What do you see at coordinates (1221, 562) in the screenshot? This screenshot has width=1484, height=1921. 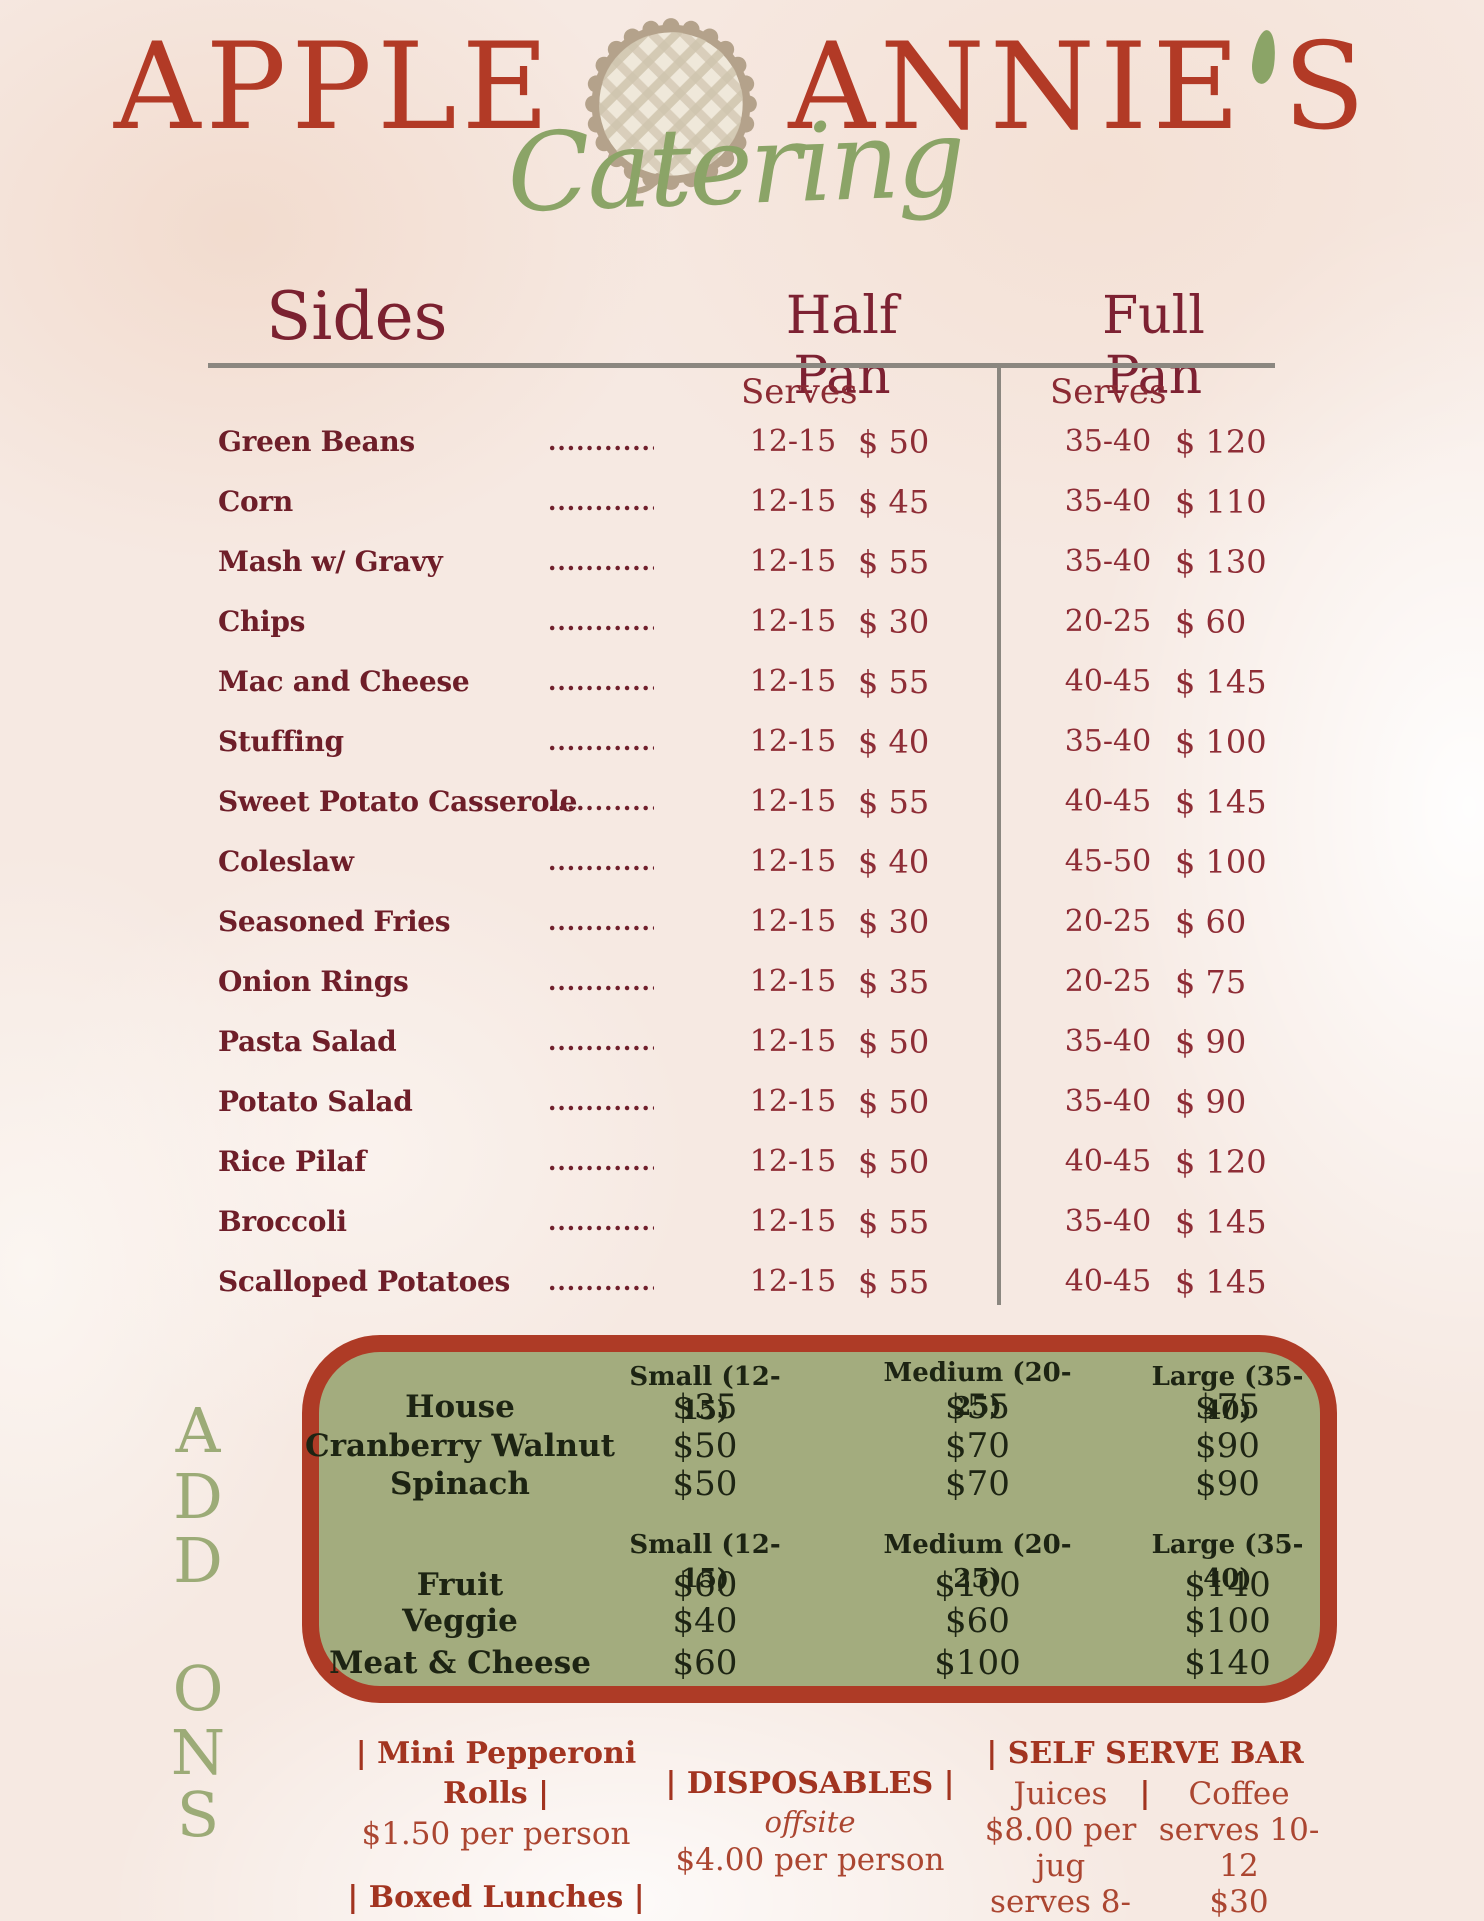 I see `full-price: $ 130` at bounding box center [1221, 562].